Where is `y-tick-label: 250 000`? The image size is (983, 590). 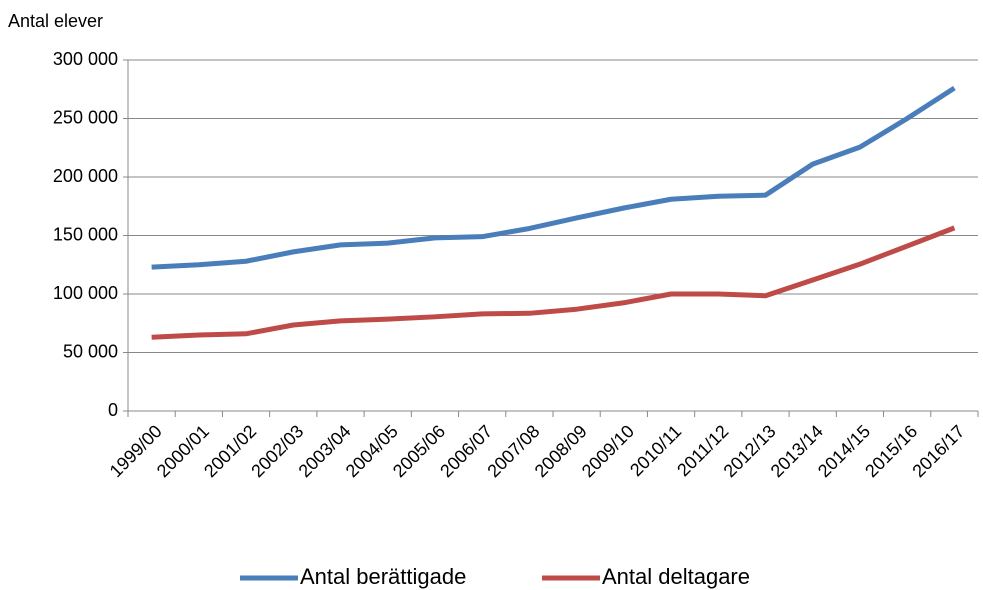 y-tick-label: 250 000 is located at coordinates (85, 117).